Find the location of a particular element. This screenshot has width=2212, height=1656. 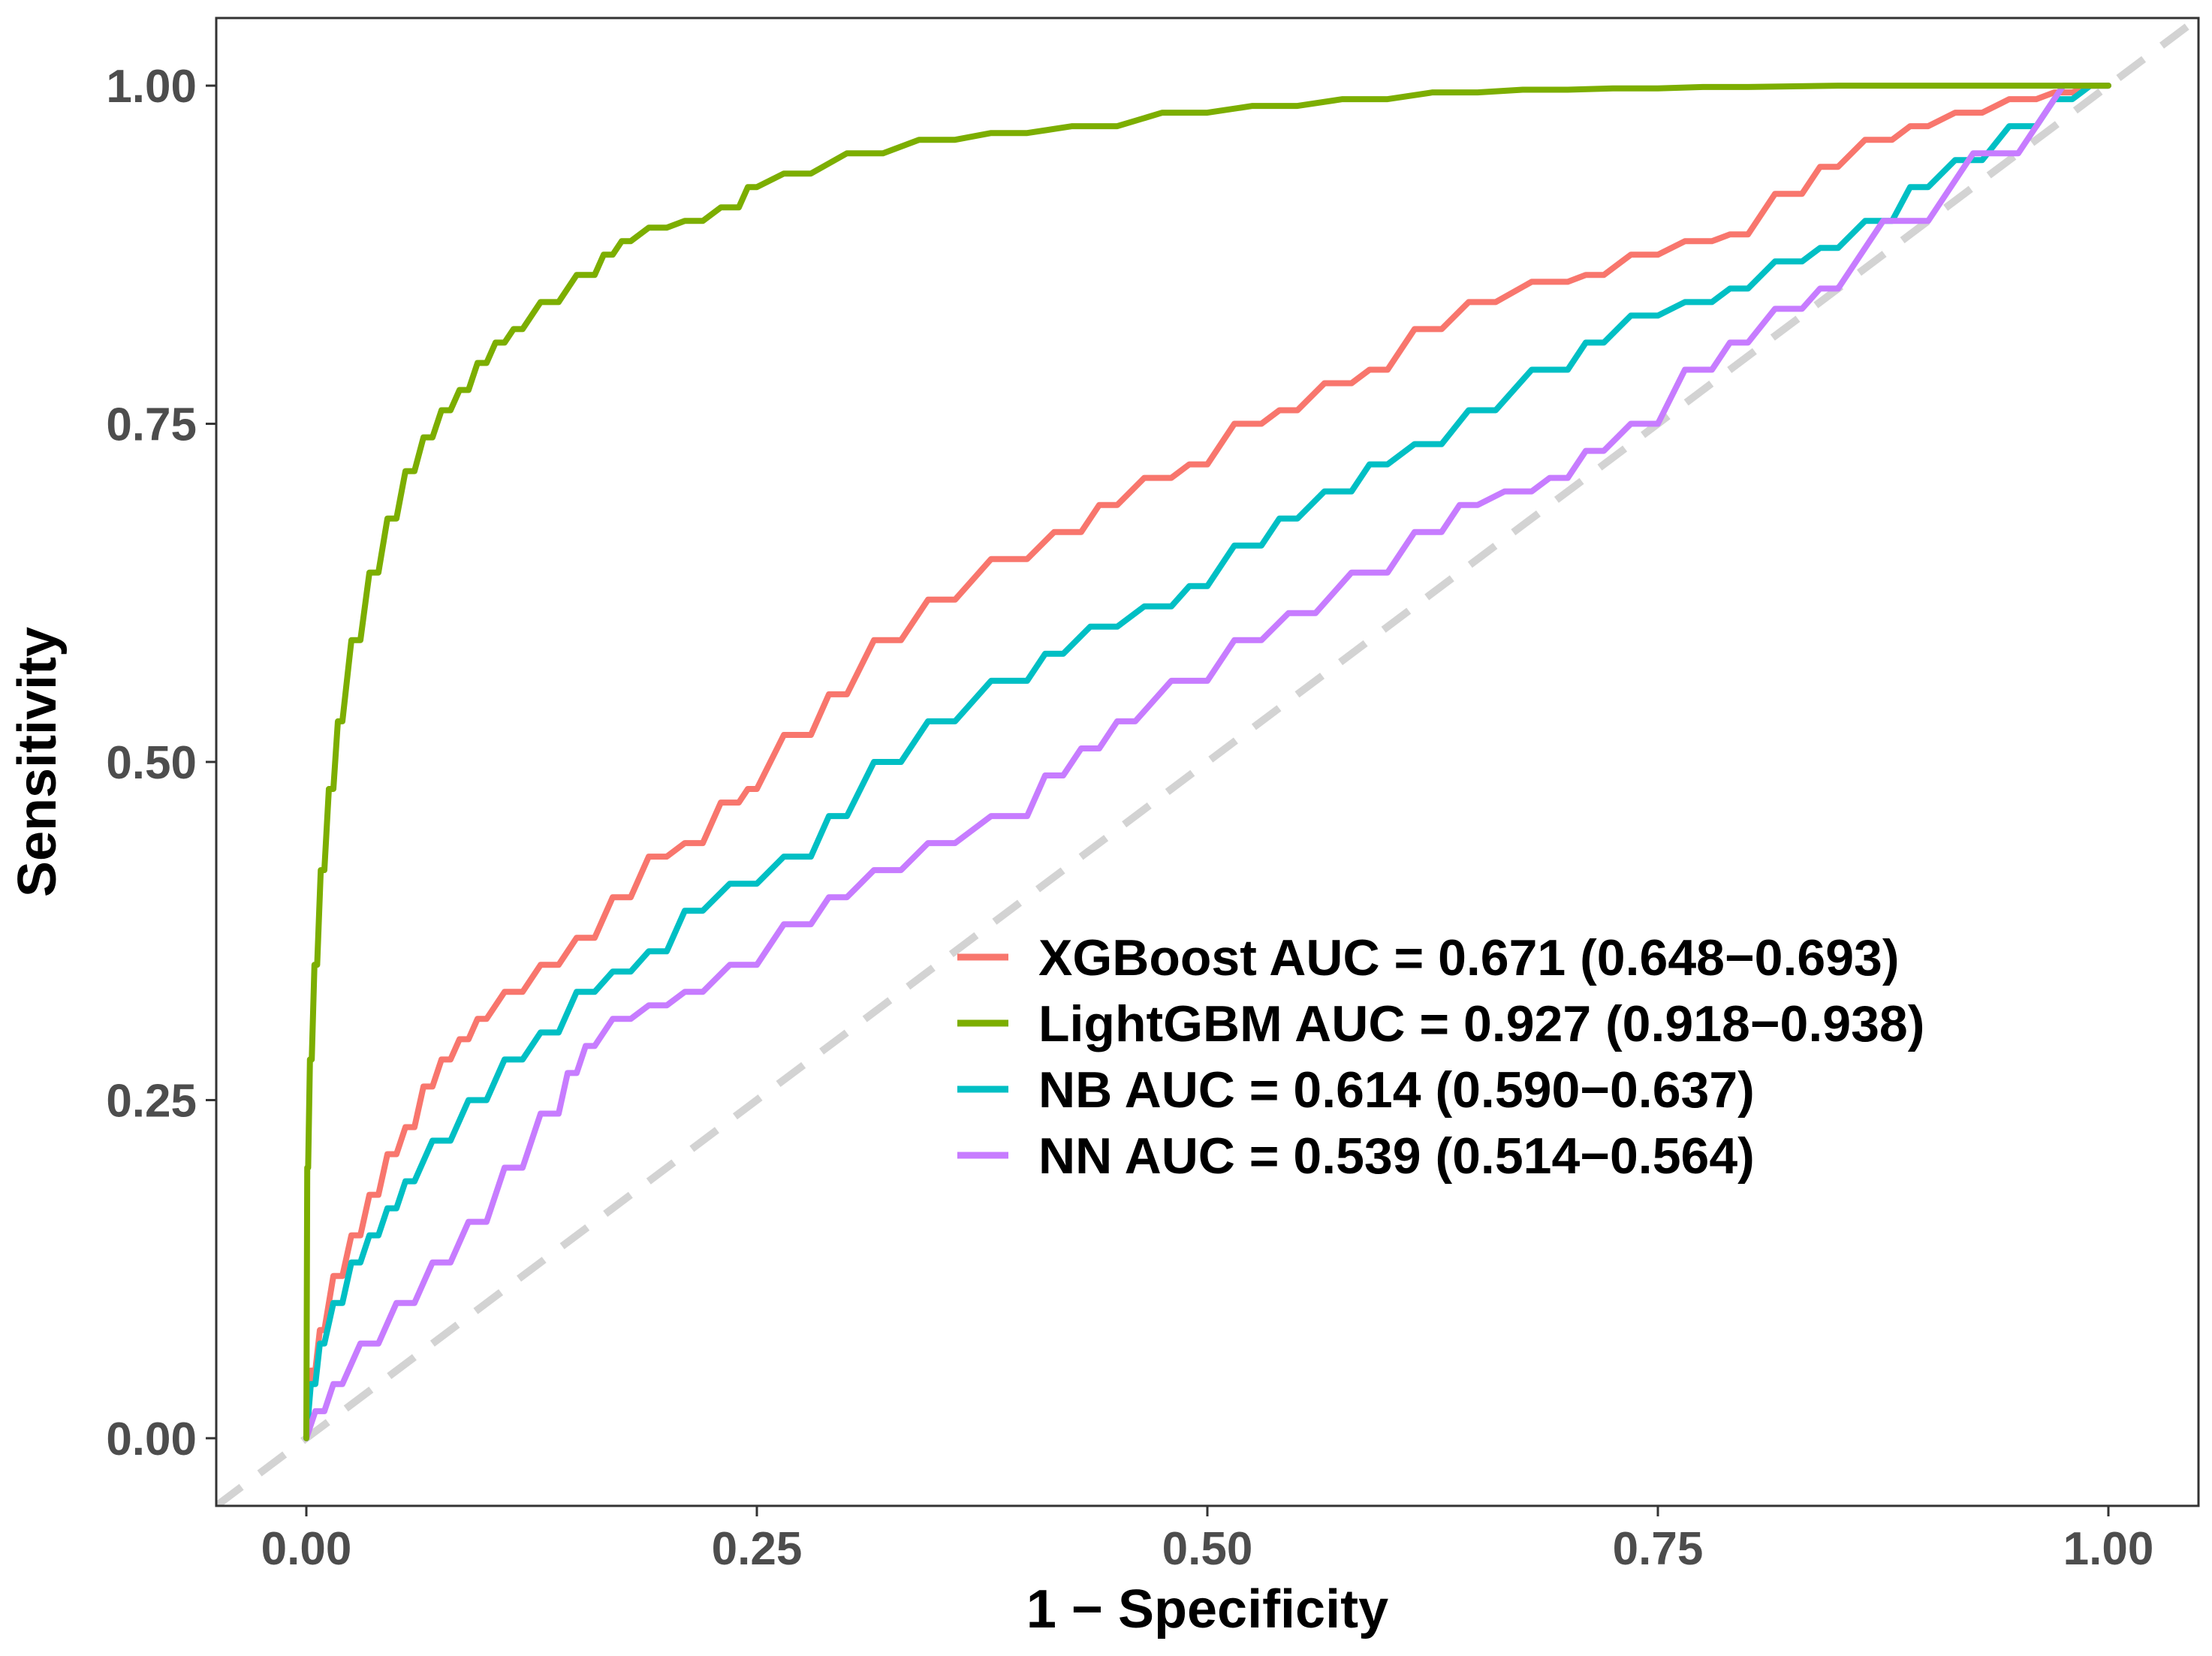

legend-label-nb: NB AUC = 0.614 (0.590−0.637) is located at coordinates (1396, 1090).